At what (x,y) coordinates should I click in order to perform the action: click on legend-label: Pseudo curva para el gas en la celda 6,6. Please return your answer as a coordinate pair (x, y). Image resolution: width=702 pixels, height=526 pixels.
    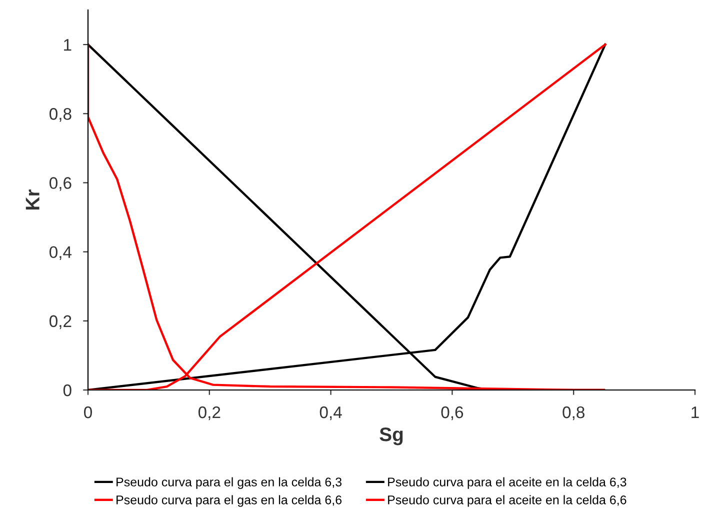
    Looking at the image, I should click on (229, 501).